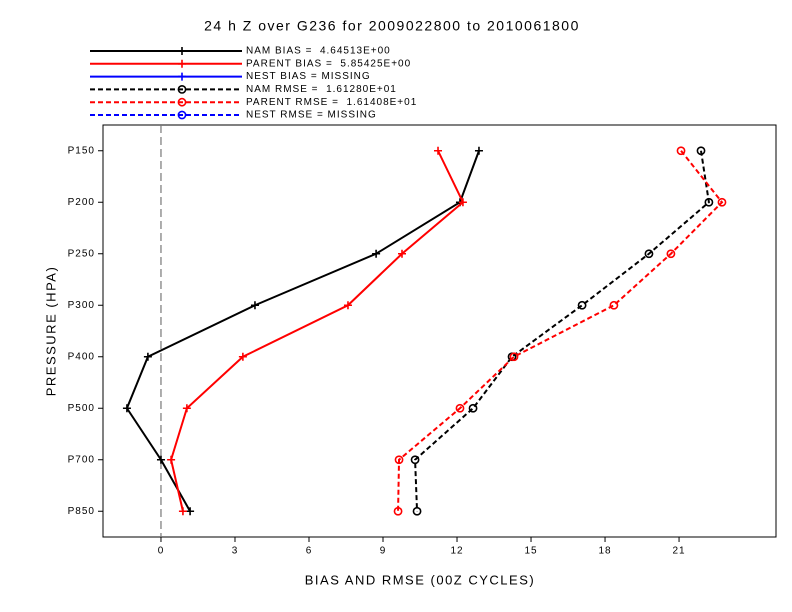 This screenshot has width=792, height=612. Describe the element at coordinates (308, 76) in the screenshot. I see `legend-label: NEST BIAS = MISSING` at that location.